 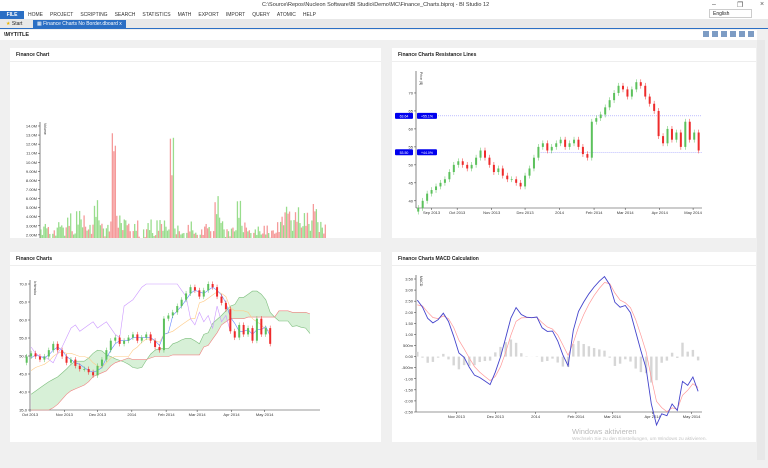 What do you see at coordinates (12, 14) in the screenshot?
I see `file-menu-button: FILE` at bounding box center [12, 14].